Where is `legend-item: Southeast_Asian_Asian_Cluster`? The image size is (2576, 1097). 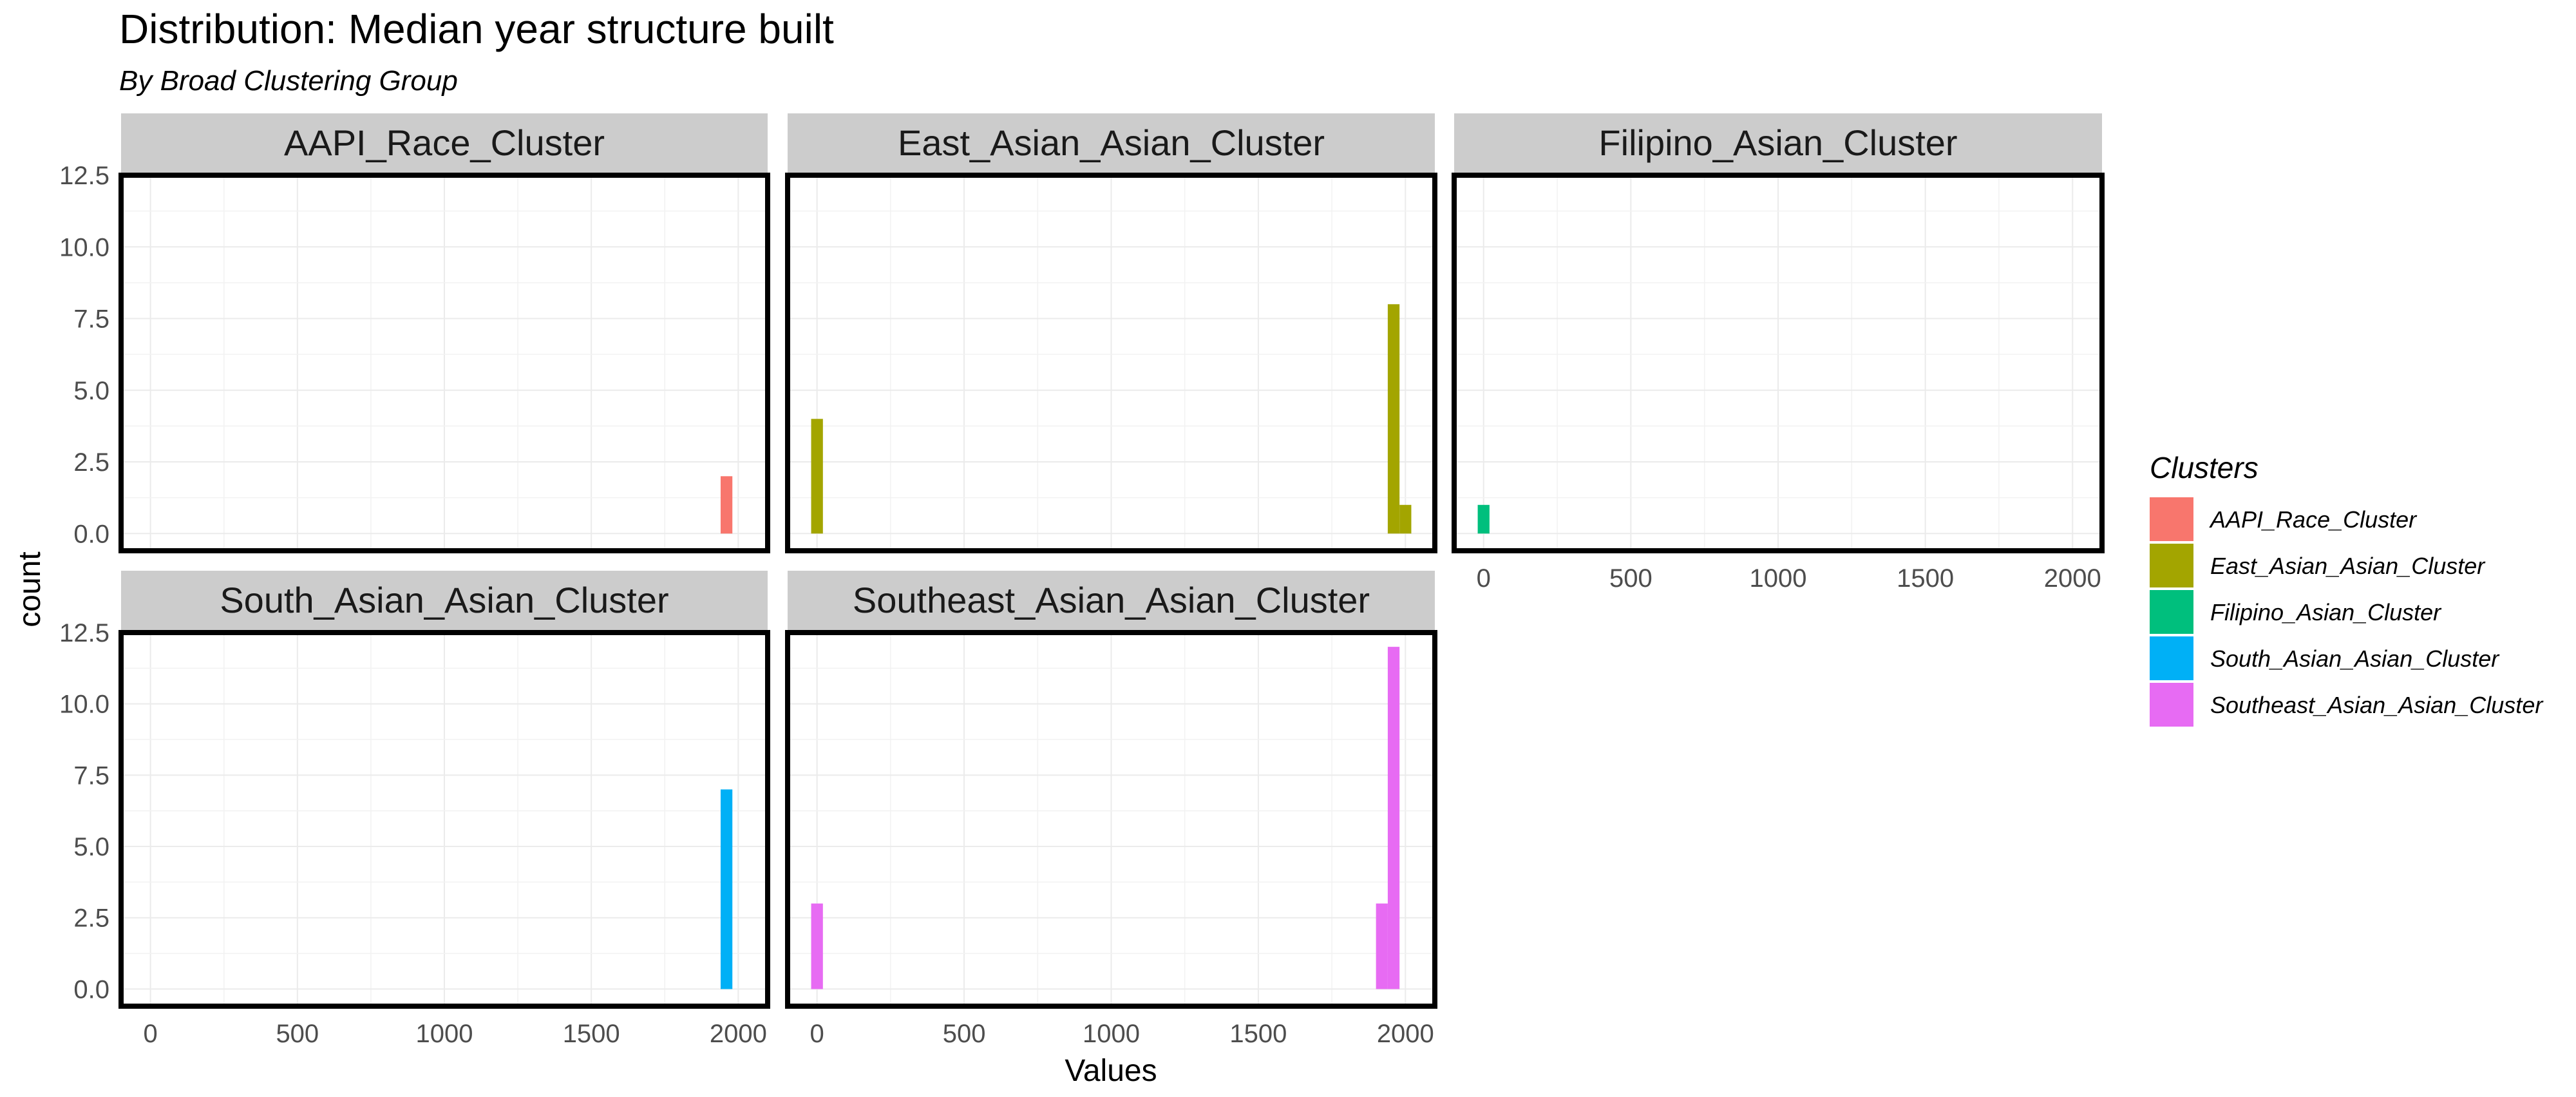
legend-item: Southeast_Asian_Asian_Cluster is located at coordinates (2347, 705).